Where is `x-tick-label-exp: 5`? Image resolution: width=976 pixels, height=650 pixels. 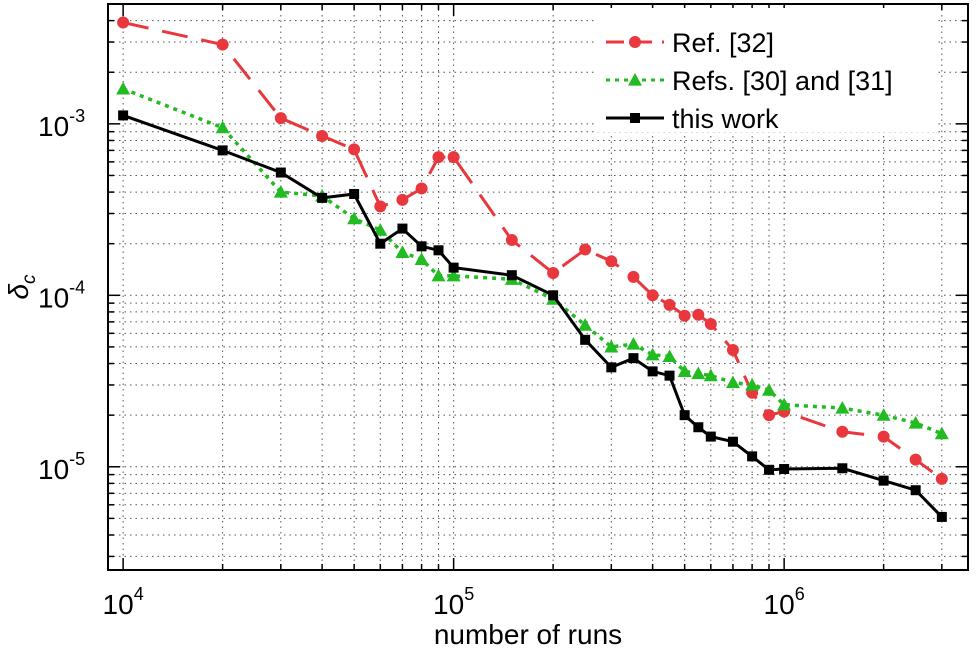 x-tick-label-exp: 5 is located at coordinates (469, 594).